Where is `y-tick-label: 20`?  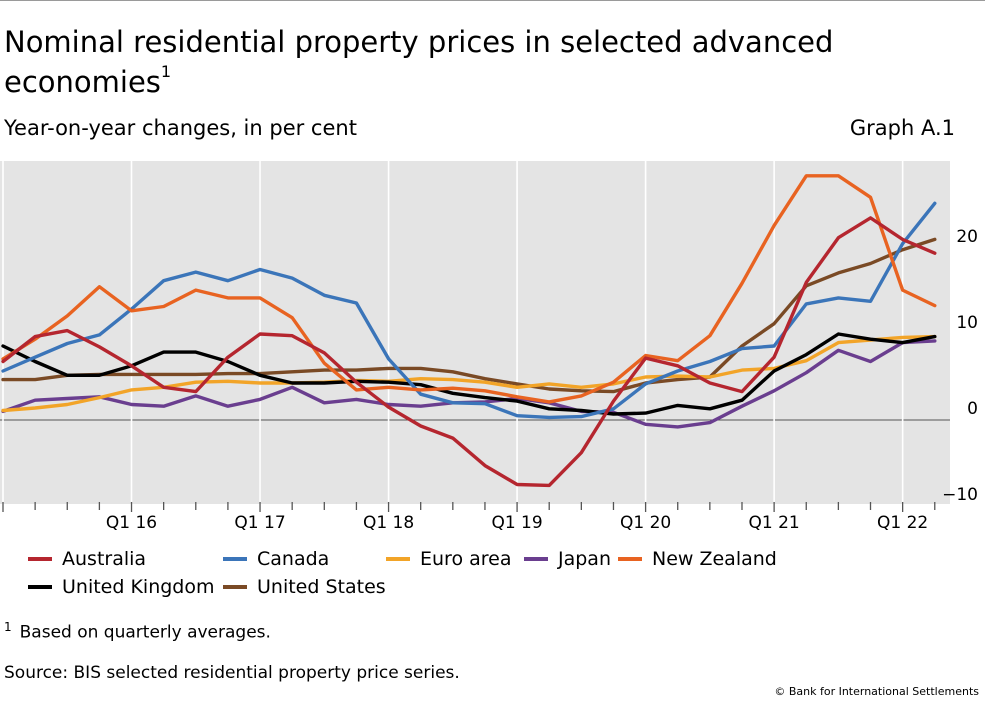
y-tick-label: 20 is located at coordinates (967, 237).